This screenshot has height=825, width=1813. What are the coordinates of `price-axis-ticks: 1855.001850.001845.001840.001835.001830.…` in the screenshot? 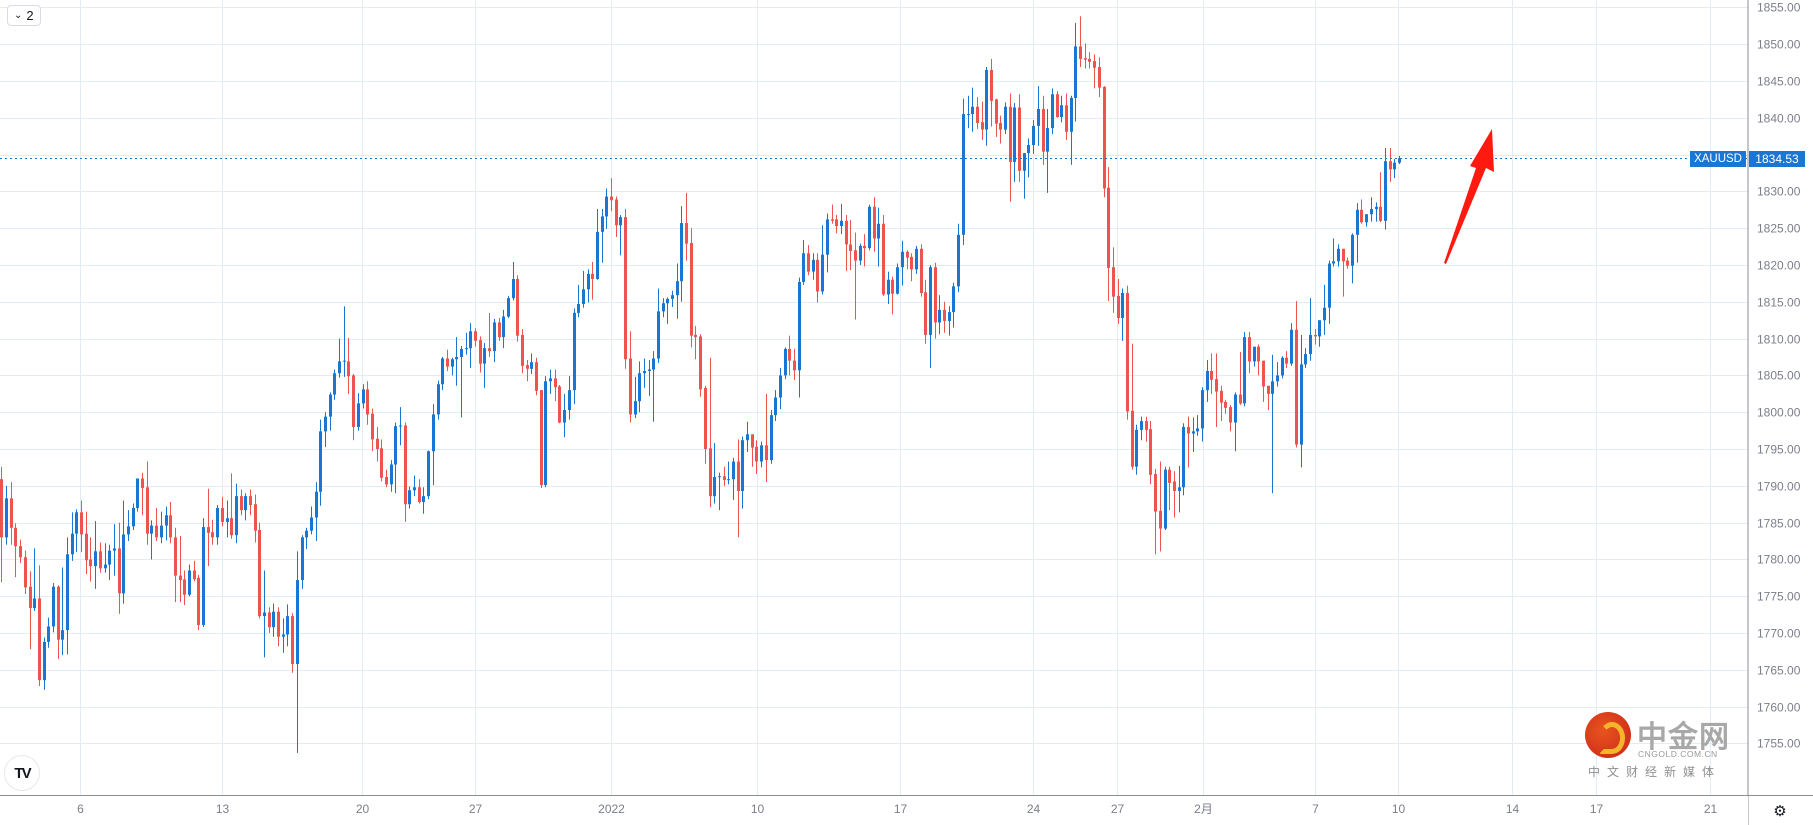 It's located at (1779, 376).